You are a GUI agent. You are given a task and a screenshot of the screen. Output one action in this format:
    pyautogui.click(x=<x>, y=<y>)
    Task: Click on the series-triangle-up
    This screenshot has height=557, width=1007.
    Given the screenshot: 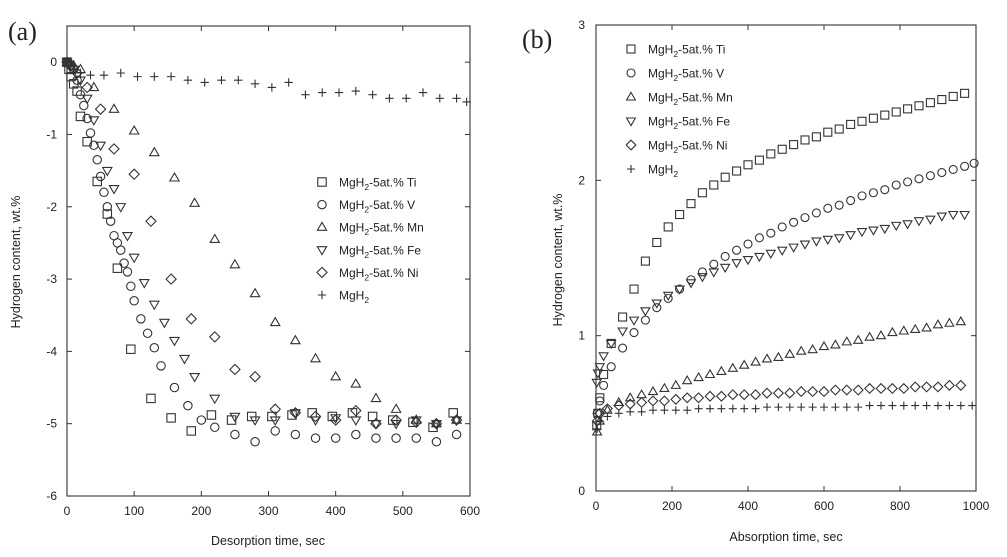 What is the action you would take?
    pyautogui.click(x=779, y=375)
    